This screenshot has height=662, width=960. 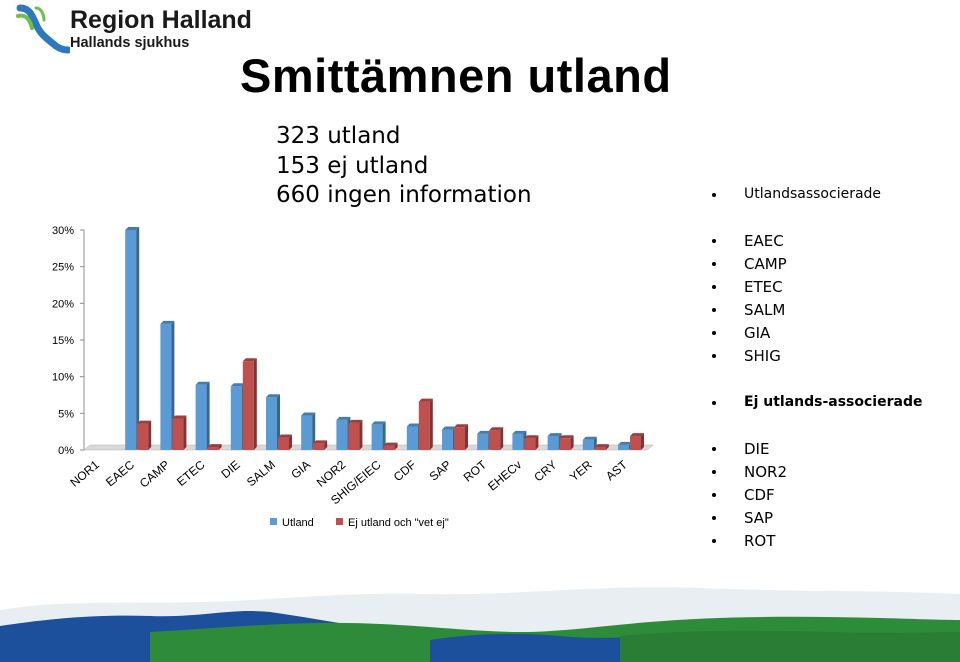 I want to click on bullet-text: SAP, so click(x=759, y=518).